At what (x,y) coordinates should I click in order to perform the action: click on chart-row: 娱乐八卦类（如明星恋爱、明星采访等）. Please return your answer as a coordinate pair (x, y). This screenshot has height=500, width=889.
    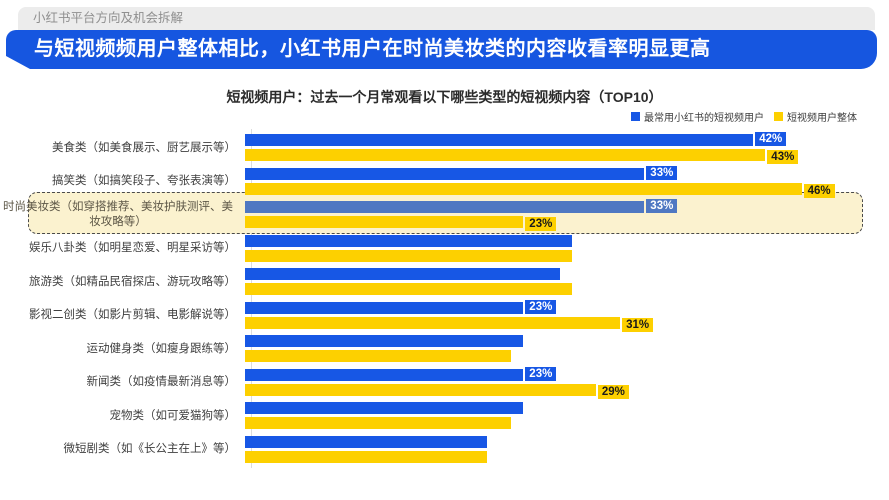
    Looking at the image, I should click on (444, 249).